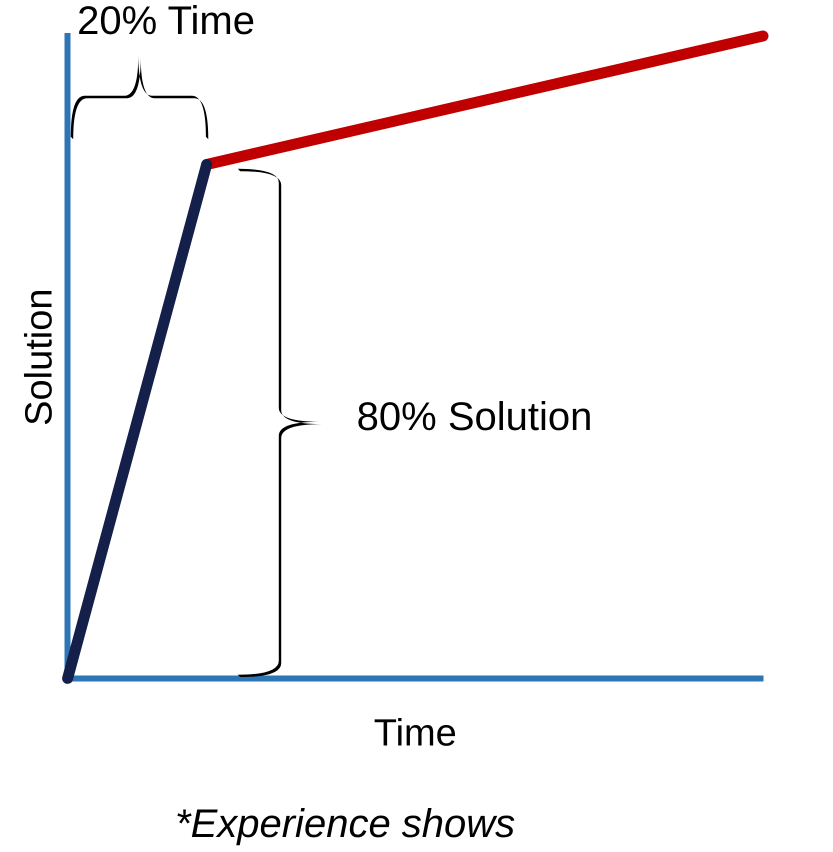 Image resolution: width=833 pixels, height=852 pixels. Describe the element at coordinates (345, 824) in the screenshot. I see `text: *Experience shows` at that location.